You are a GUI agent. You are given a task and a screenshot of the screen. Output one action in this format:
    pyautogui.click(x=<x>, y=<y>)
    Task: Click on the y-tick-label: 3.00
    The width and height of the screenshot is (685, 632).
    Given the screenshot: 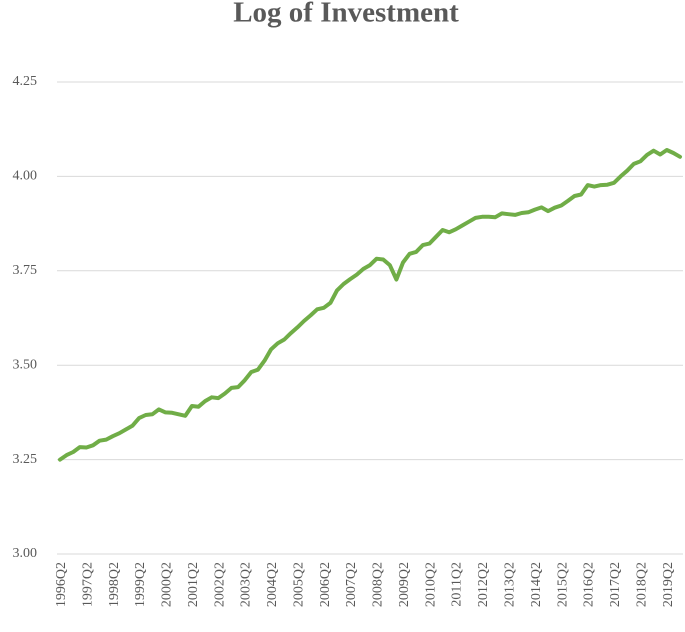 What is the action you would take?
    pyautogui.click(x=25, y=553)
    